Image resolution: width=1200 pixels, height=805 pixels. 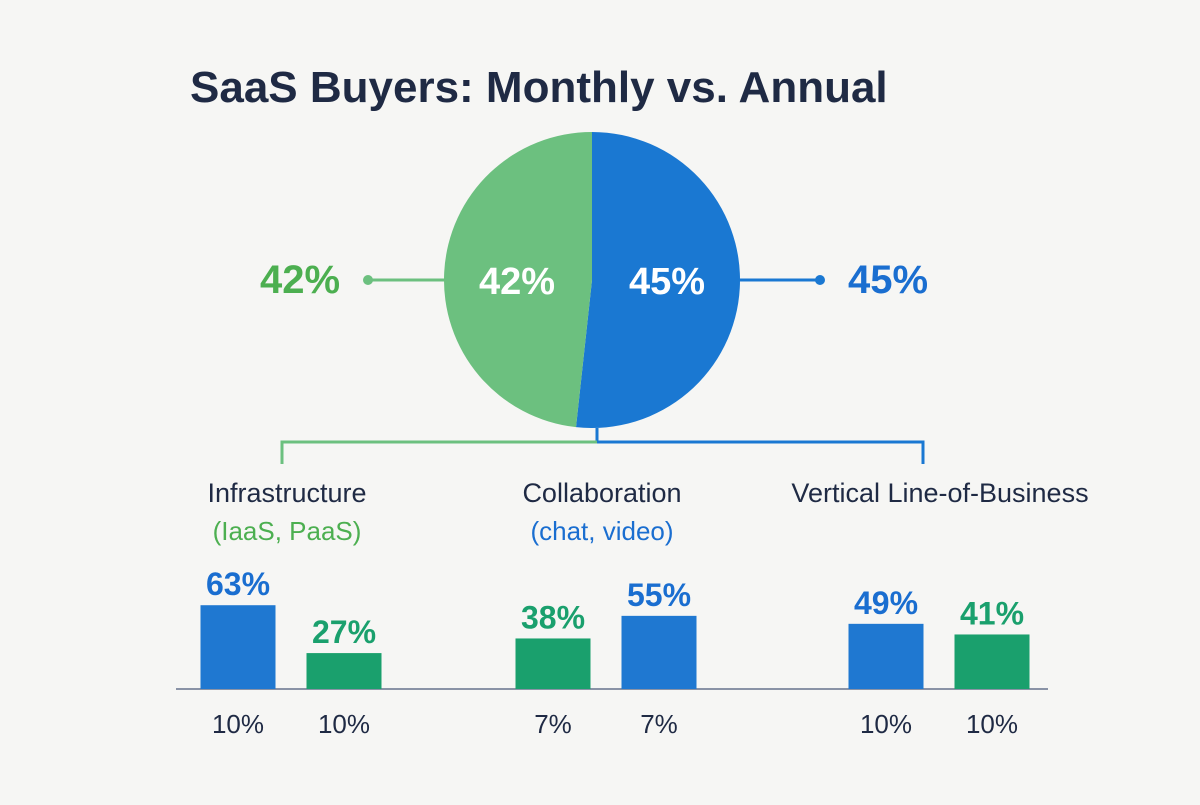 What do you see at coordinates (659, 724) in the screenshot?
I see `bar-bottom-label-1-1: 7%` at bounding box center [659, 724].